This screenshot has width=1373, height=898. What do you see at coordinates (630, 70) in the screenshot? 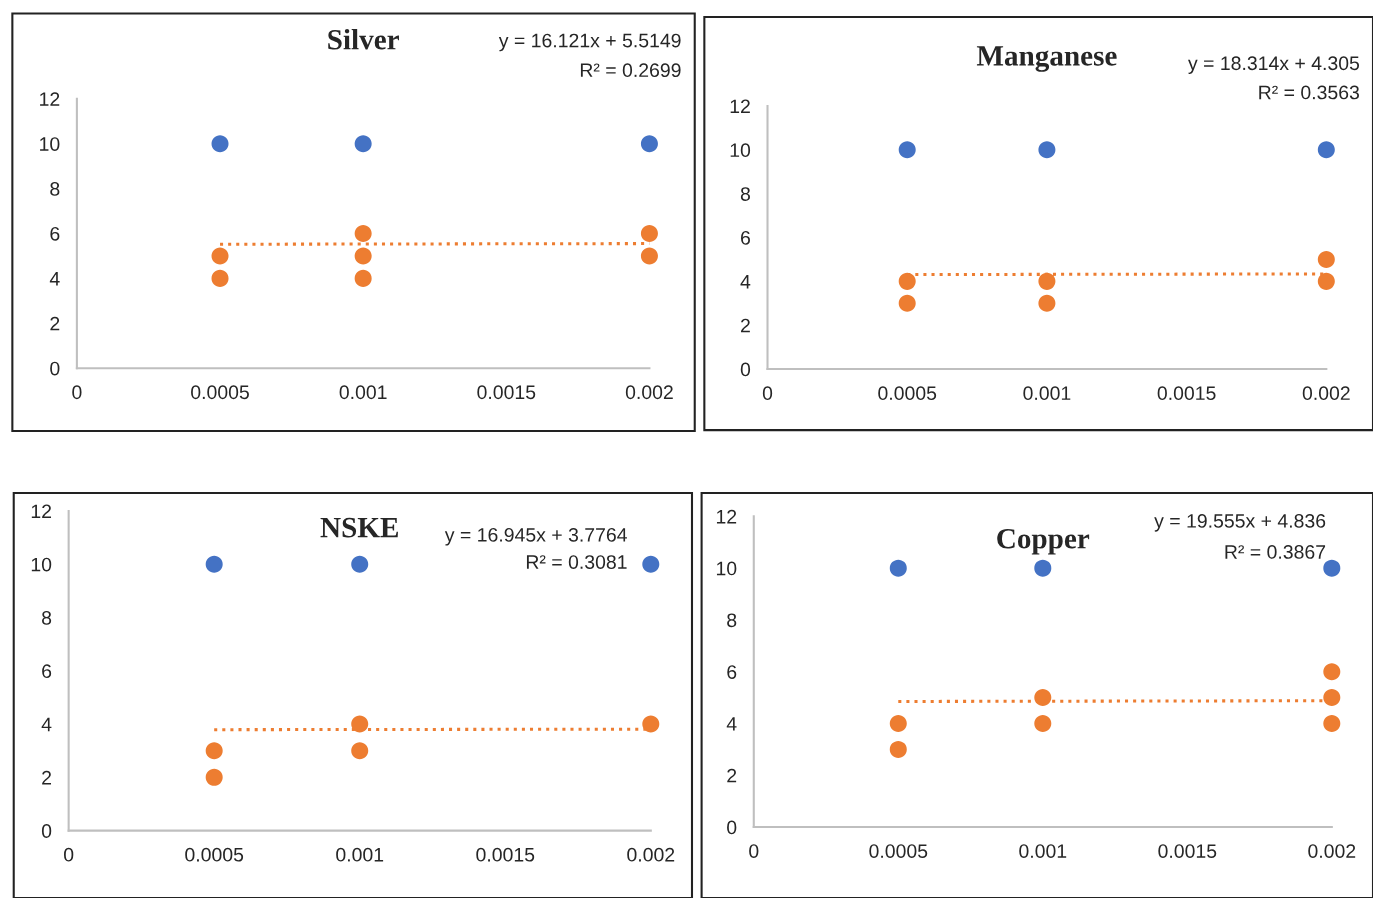
I see `text: R² = 0.2699` at bounding box center [630, 70].